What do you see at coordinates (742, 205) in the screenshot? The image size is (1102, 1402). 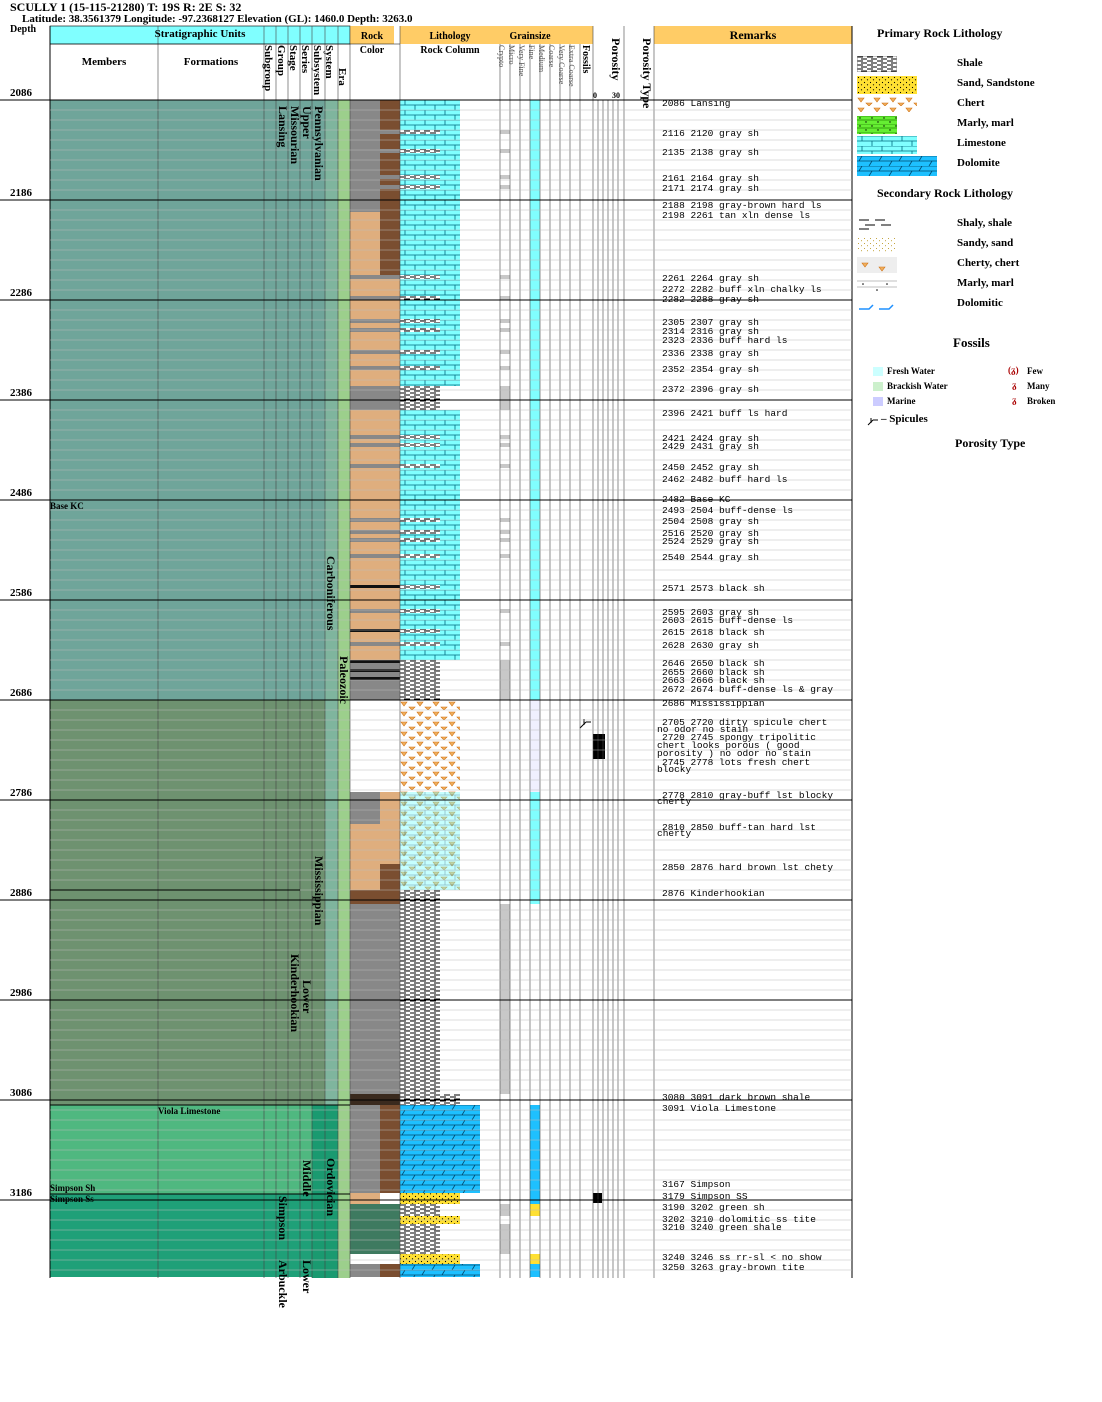 I see `remark-line: 2188 2198 gray-brown hard ls` at bounding box center [742, 205].